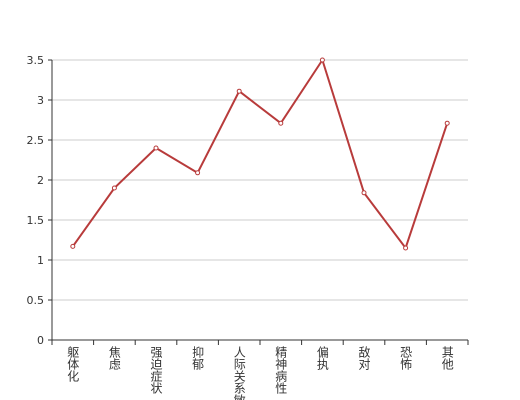  What do you see at coordinates (114, 358) in the screenshot?
I see `x-tick-label: 焦虑` at bounding box center [114, 358].